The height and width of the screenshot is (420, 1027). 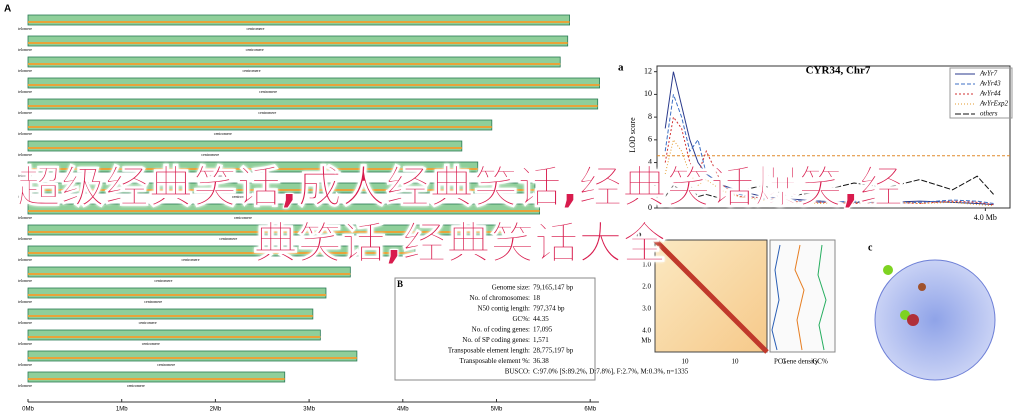 What do you see at coordinates (988, 74) in the screenshot?
I see `legend-label: AvYr7` at bounding box center [988, 74].